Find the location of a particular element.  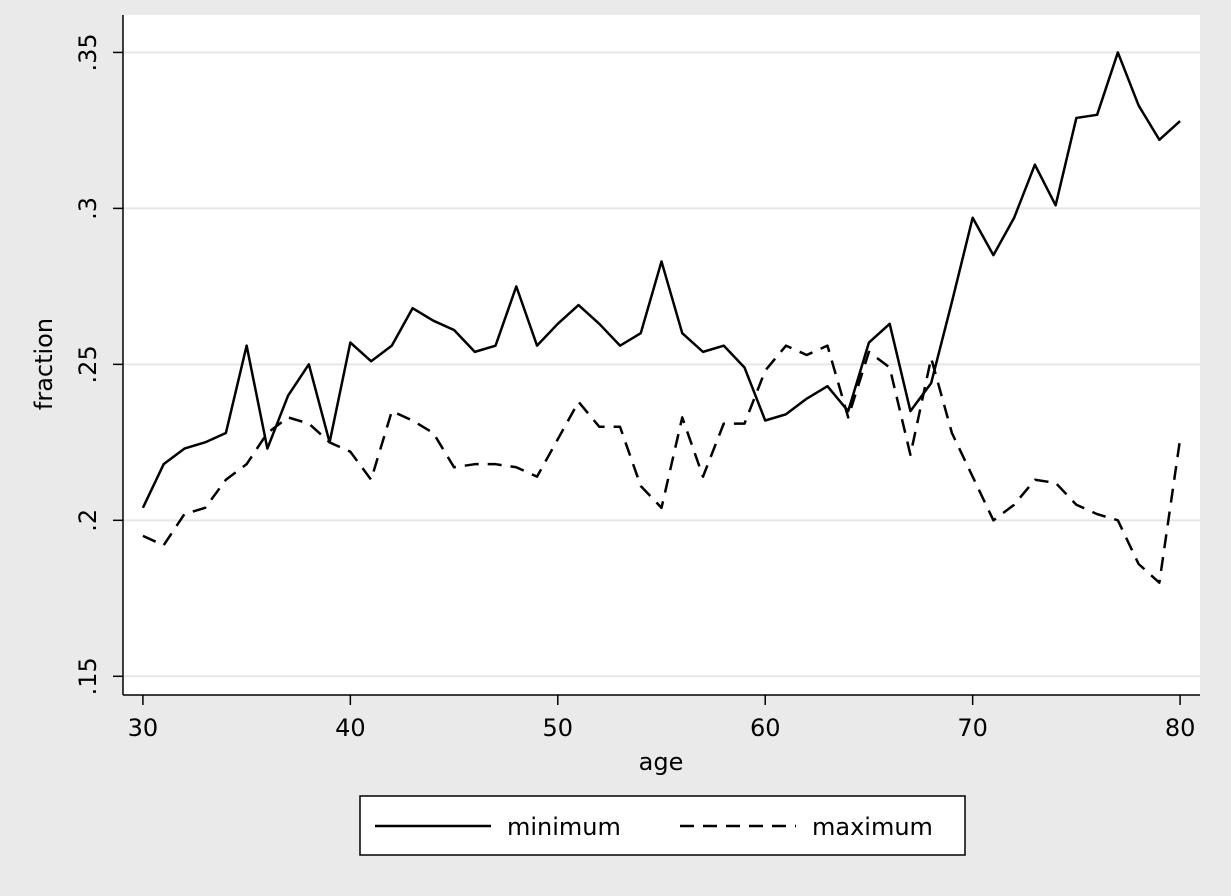

x-tick-label: 40 is located at coordinates (350, 728).